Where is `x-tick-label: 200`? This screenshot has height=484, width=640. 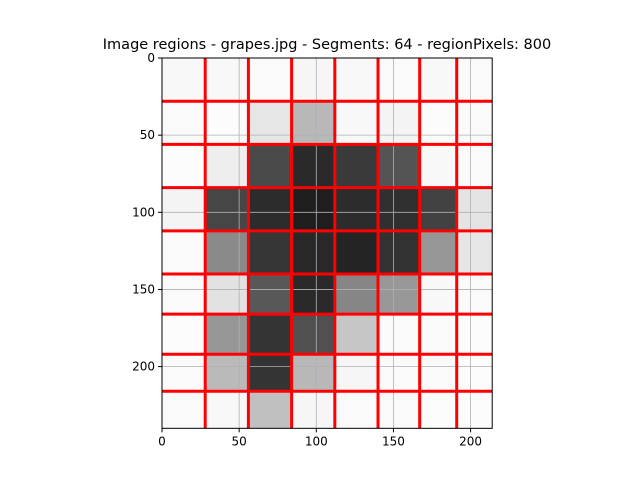
x-tick-label: 200 is located at coordinates (470, 441).